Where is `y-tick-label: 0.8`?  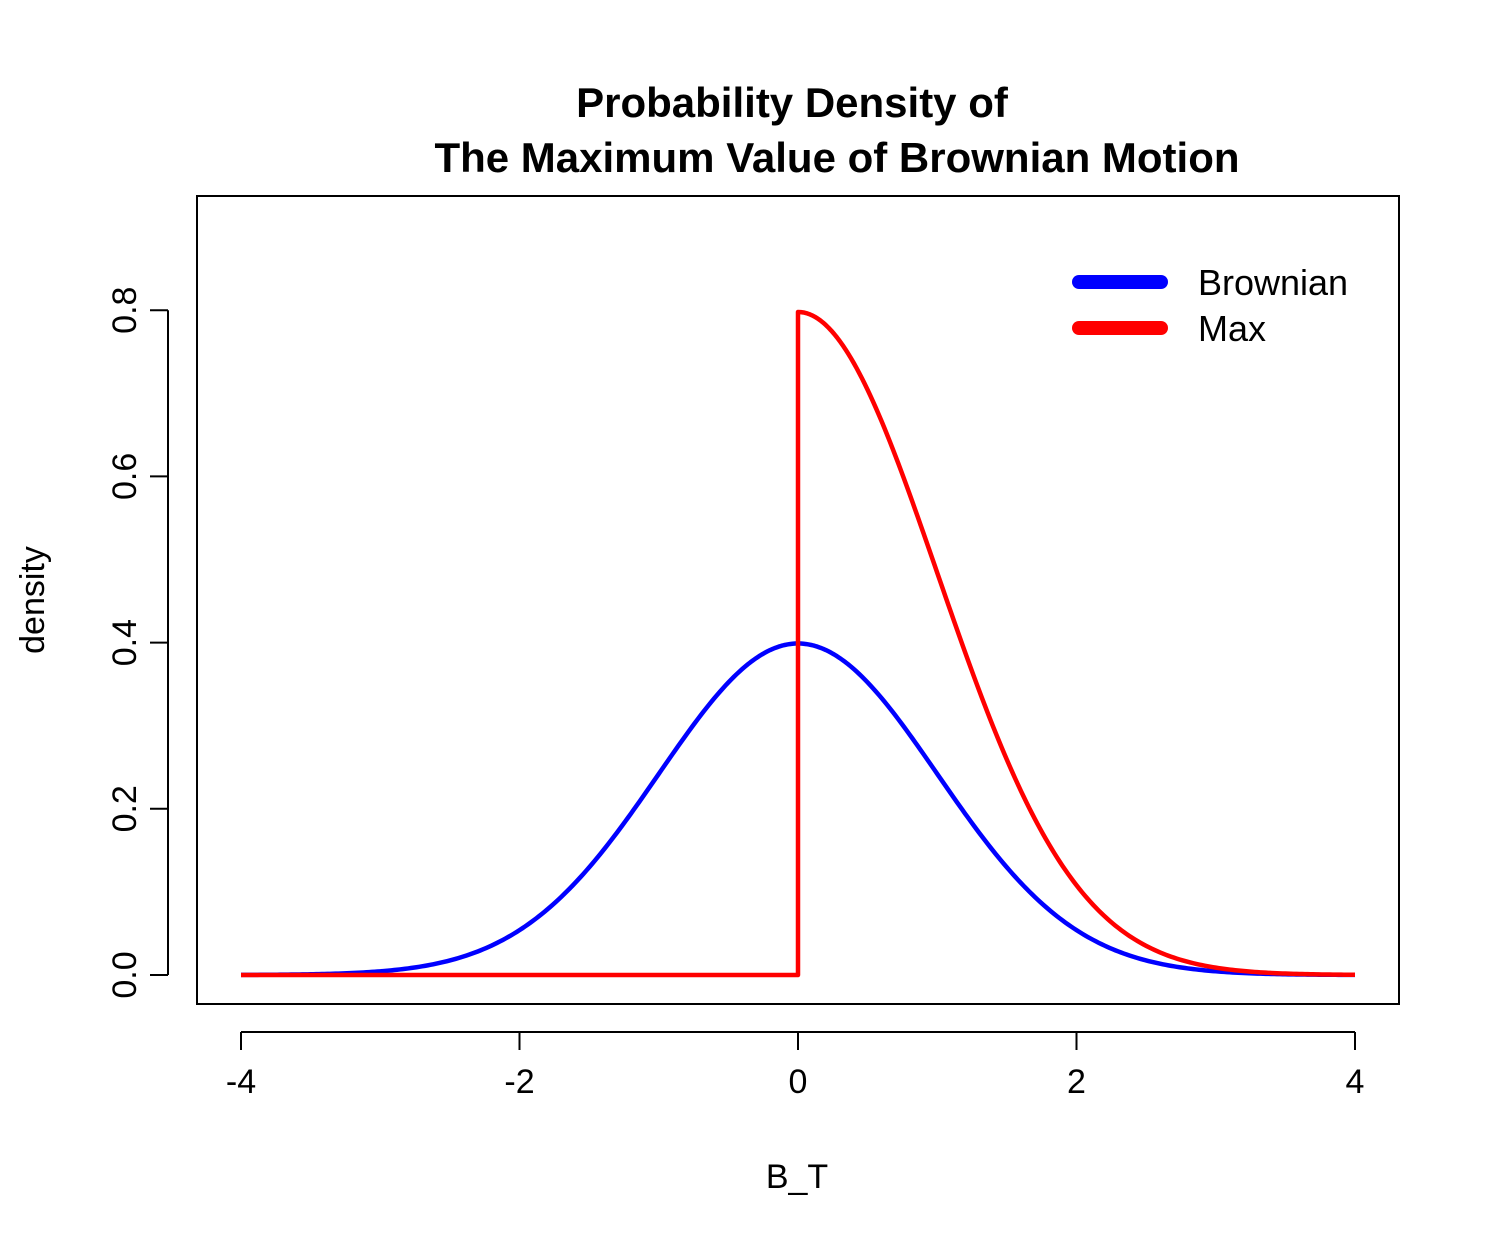
y-tick-label: 0.8 is located at coordinates (125, 310).